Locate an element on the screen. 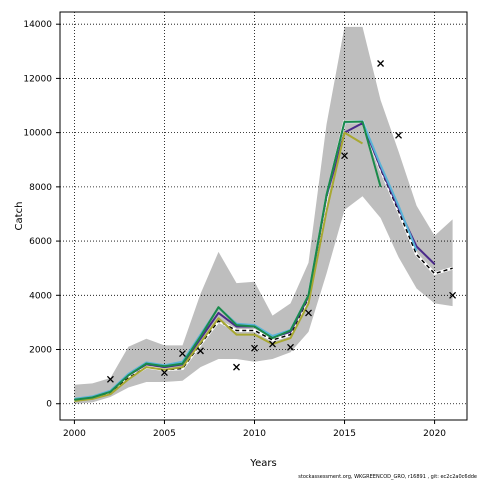  x-tick-label: 2020 is located at coordinates (434, 434).